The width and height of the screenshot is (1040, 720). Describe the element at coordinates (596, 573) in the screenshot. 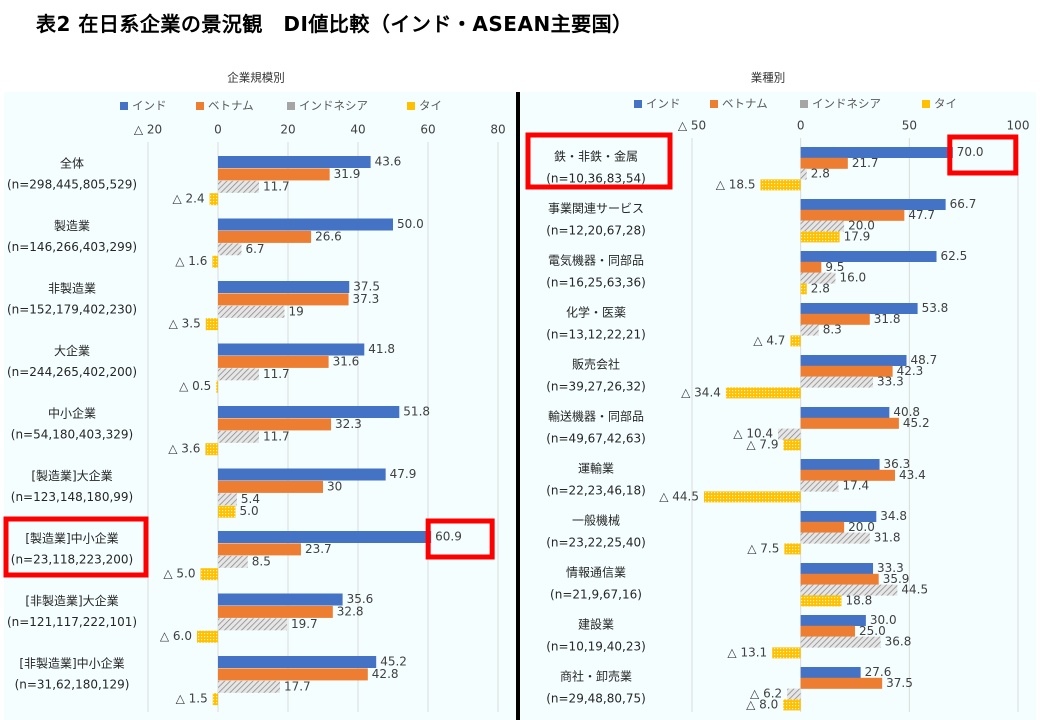

I see `category-label: 情報通信業` at that location.